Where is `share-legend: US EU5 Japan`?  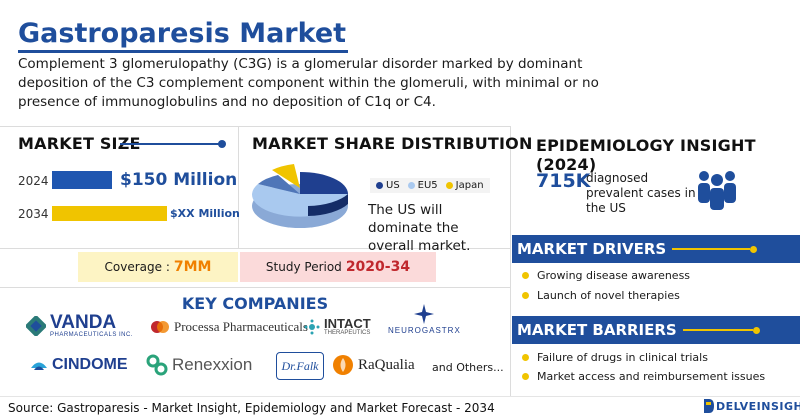
share-legend: US EU5 Japan is located at coordinates (430, 185).